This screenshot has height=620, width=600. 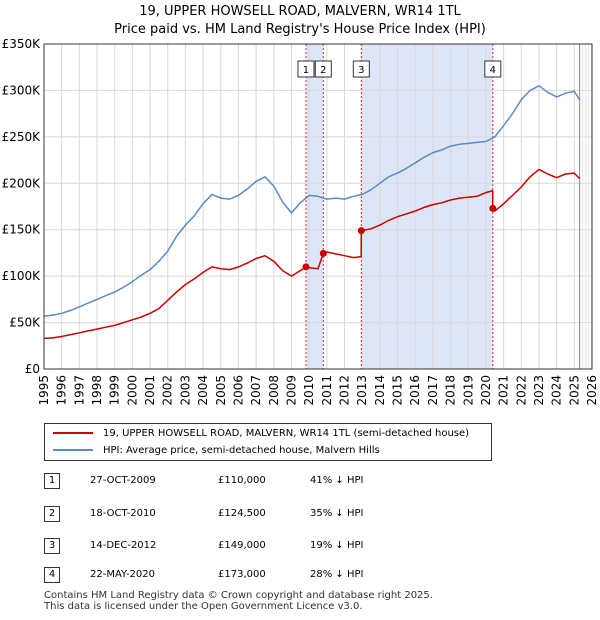 I want to click on transaction-date: 27-OCT-2009, so click(x=123, y=480).